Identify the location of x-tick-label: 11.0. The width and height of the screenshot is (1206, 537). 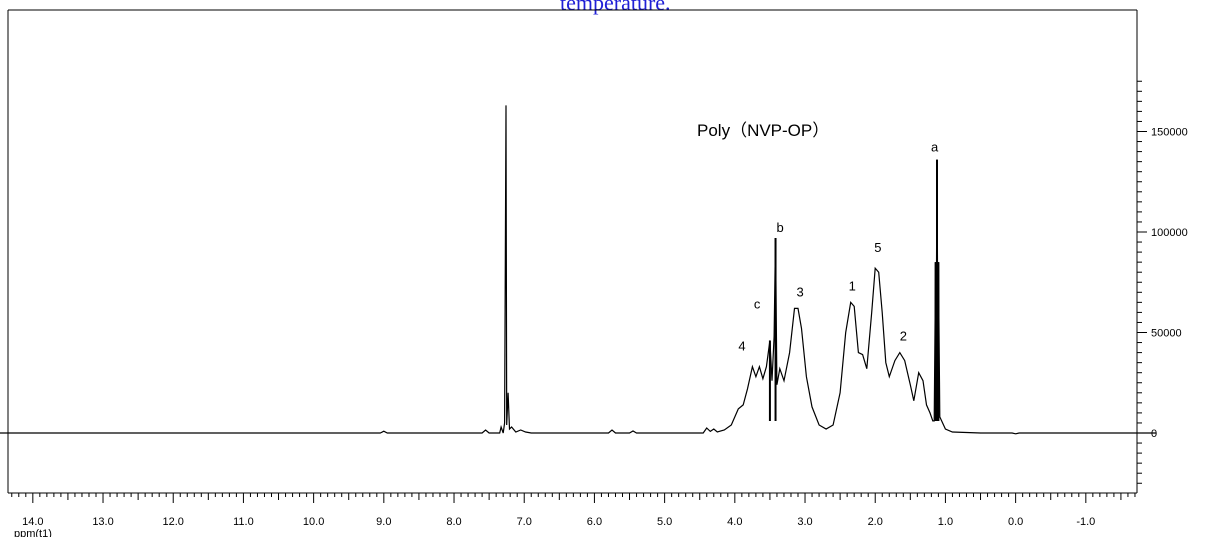
(243, 522).